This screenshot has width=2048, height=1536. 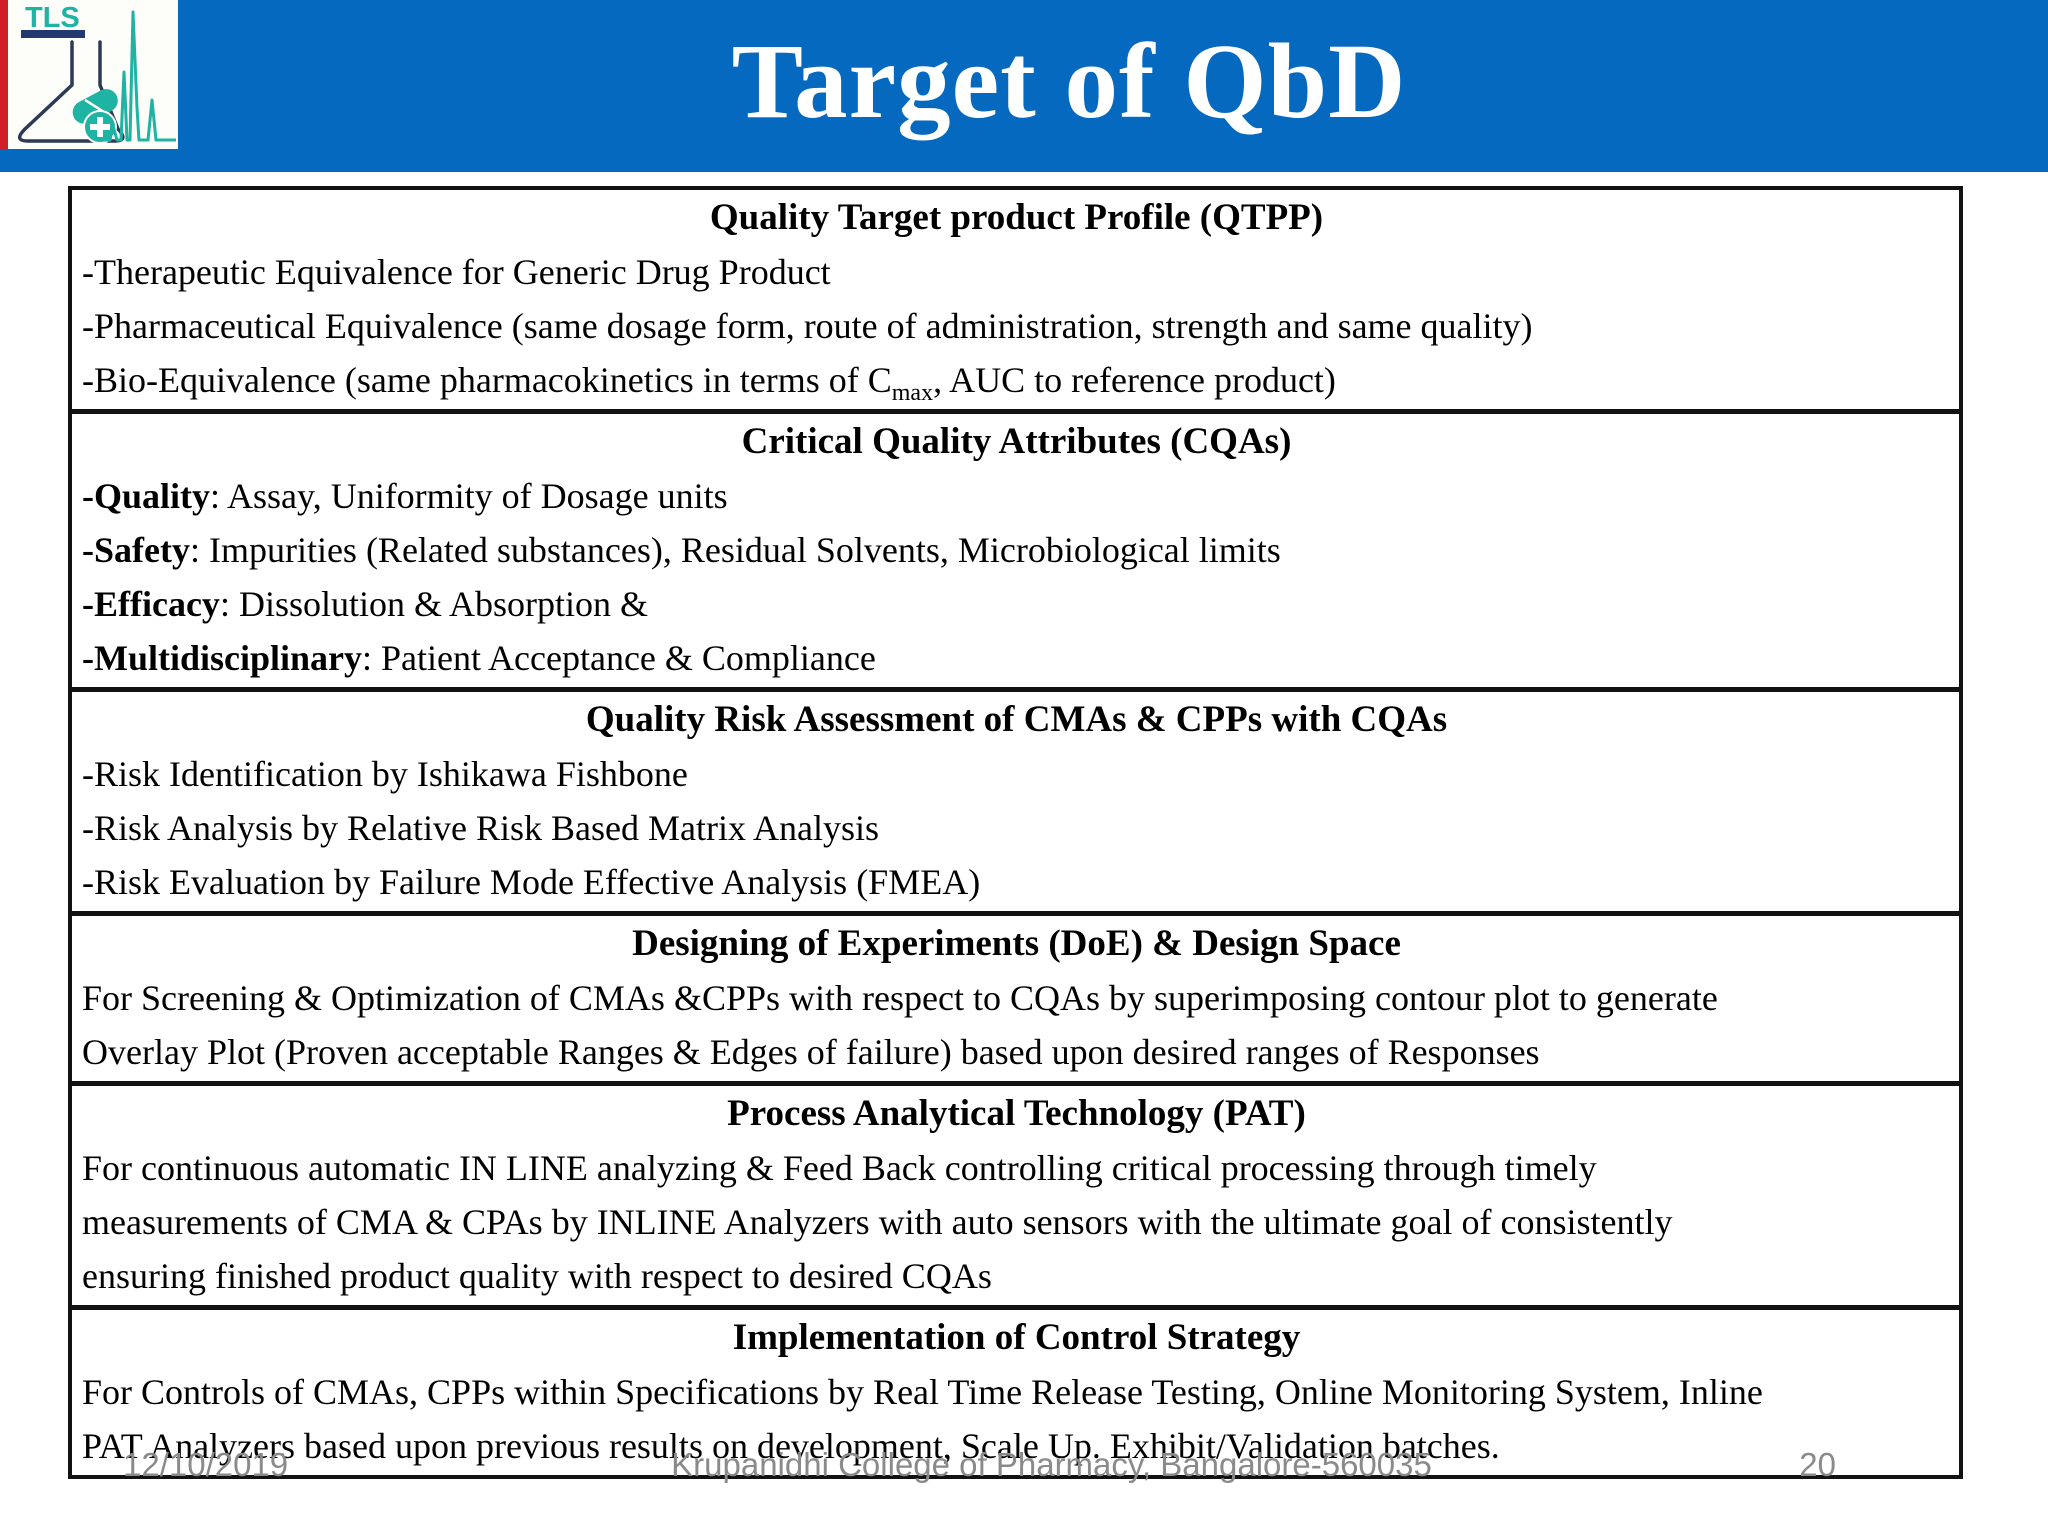 I want to click on section-heading: Implementation of Control Strategy, so click(x=1016, y=1337).